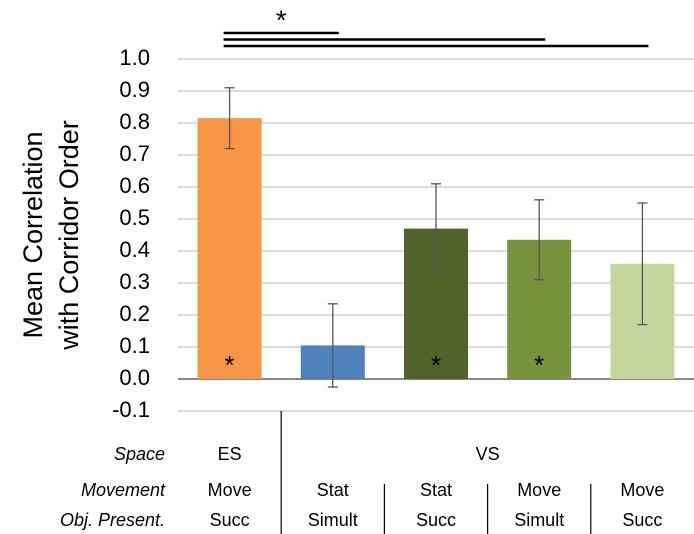  What do you see at coordinates (229, 248) in the screenshot?
I see `bar` at bounding box center [229, 248].